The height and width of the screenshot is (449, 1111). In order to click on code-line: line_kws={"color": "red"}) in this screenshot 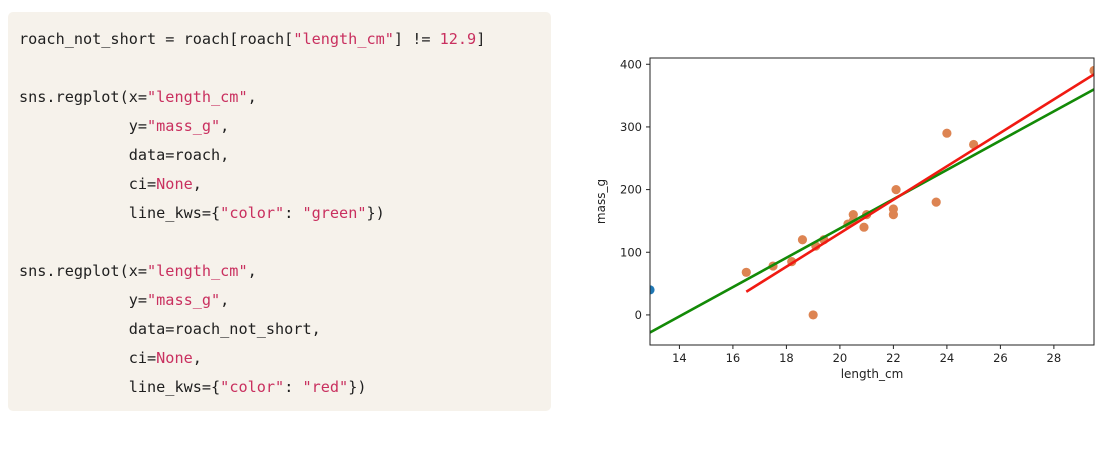, I will do `click(285, 387)`.